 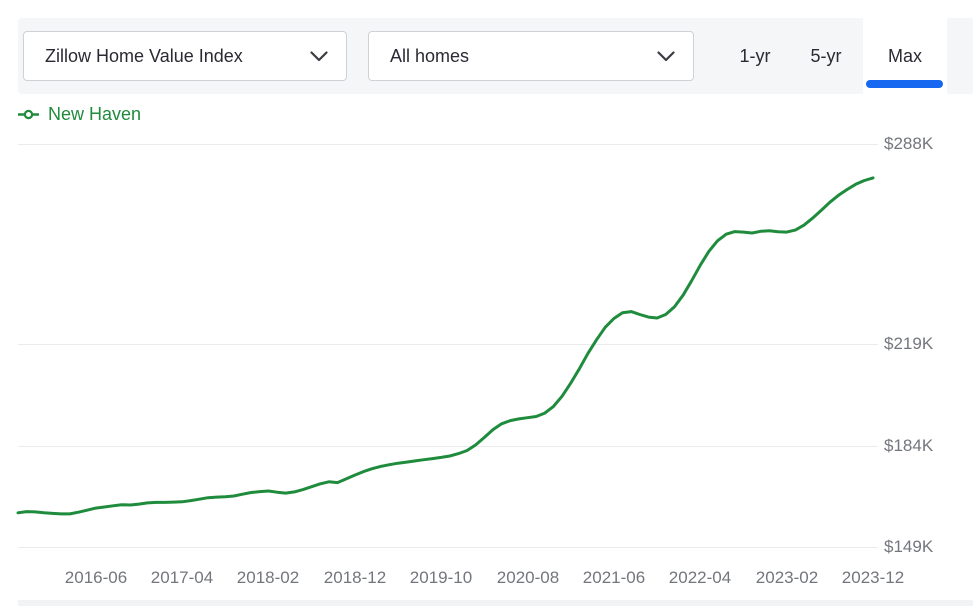 What do you see at coordinates (441, 577) in the screenshot?
I see `x-tick-label: 2019-10` at bounding box center [441, 577].